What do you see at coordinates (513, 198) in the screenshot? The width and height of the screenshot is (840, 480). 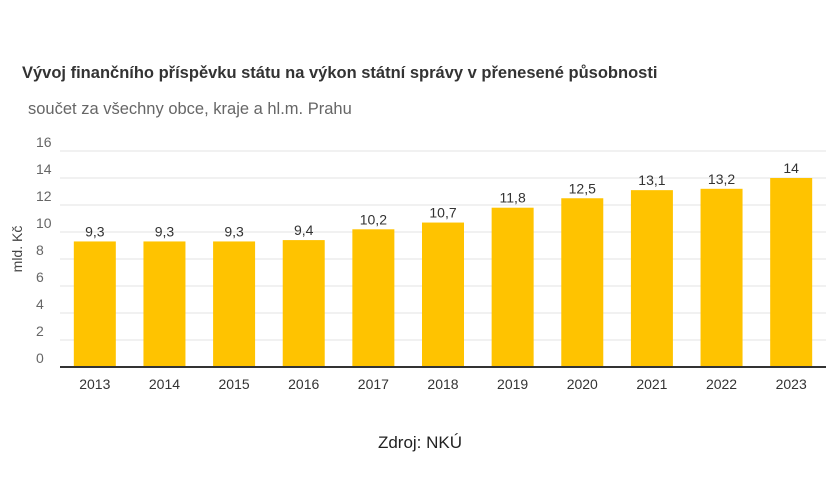 I see `data-label-2019: 11,8` at bounding box center [513, 198].